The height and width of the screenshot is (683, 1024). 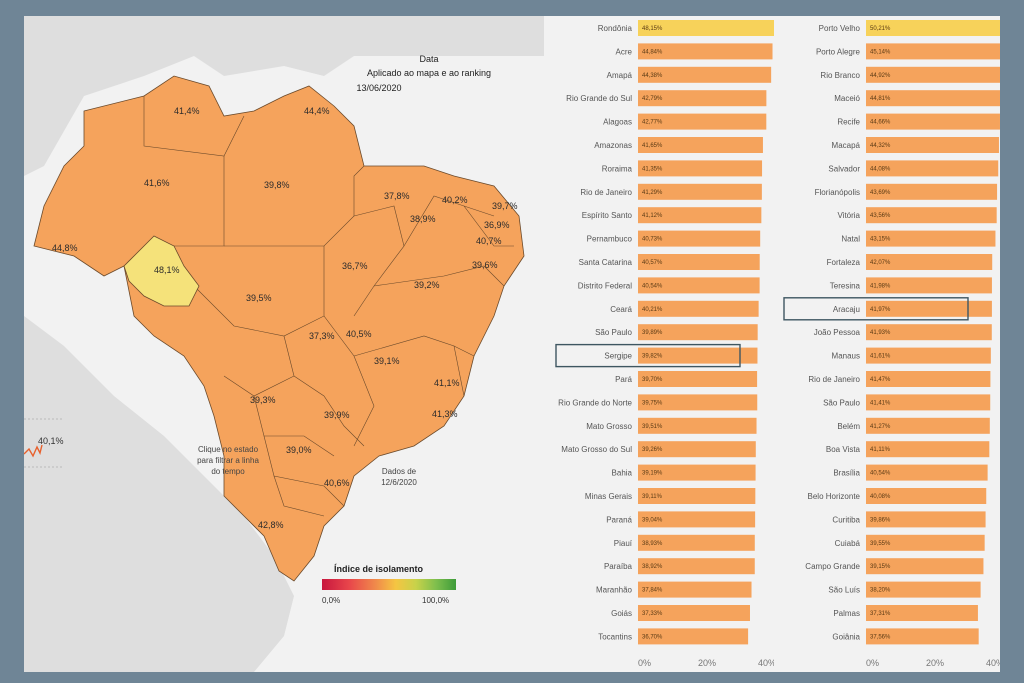 What do you see at coordinates (850, 239) in the screenshot?
I see `ranking-category-label: Natal` at bounding box center [850, 239].